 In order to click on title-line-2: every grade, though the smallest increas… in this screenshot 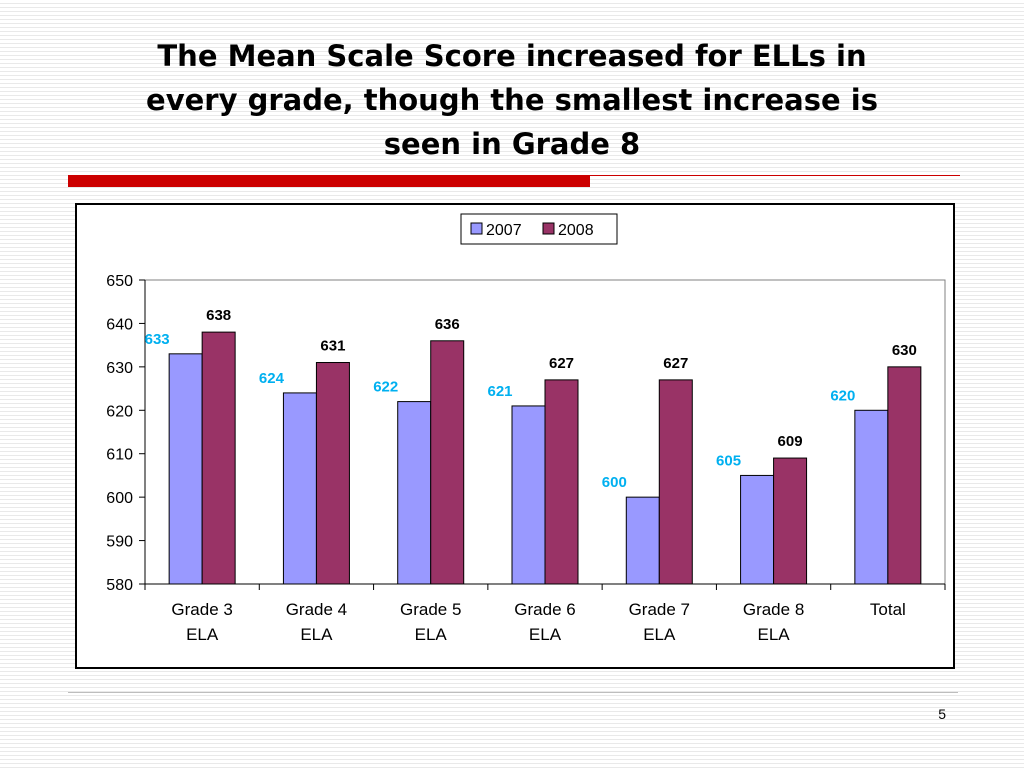, I will do `click(512, 100)`.